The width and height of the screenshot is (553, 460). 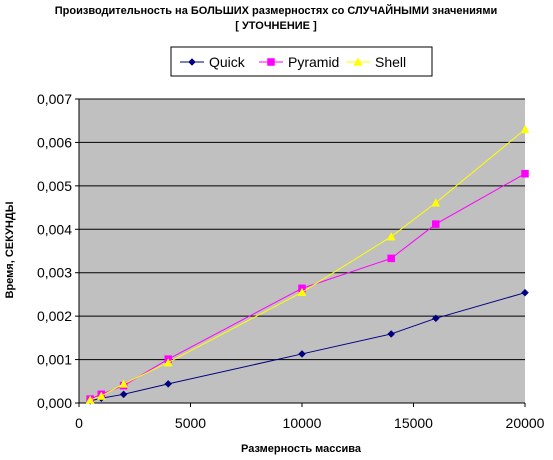 I want to click on y-tick-label: 0,004, so click(x=54, y=229).